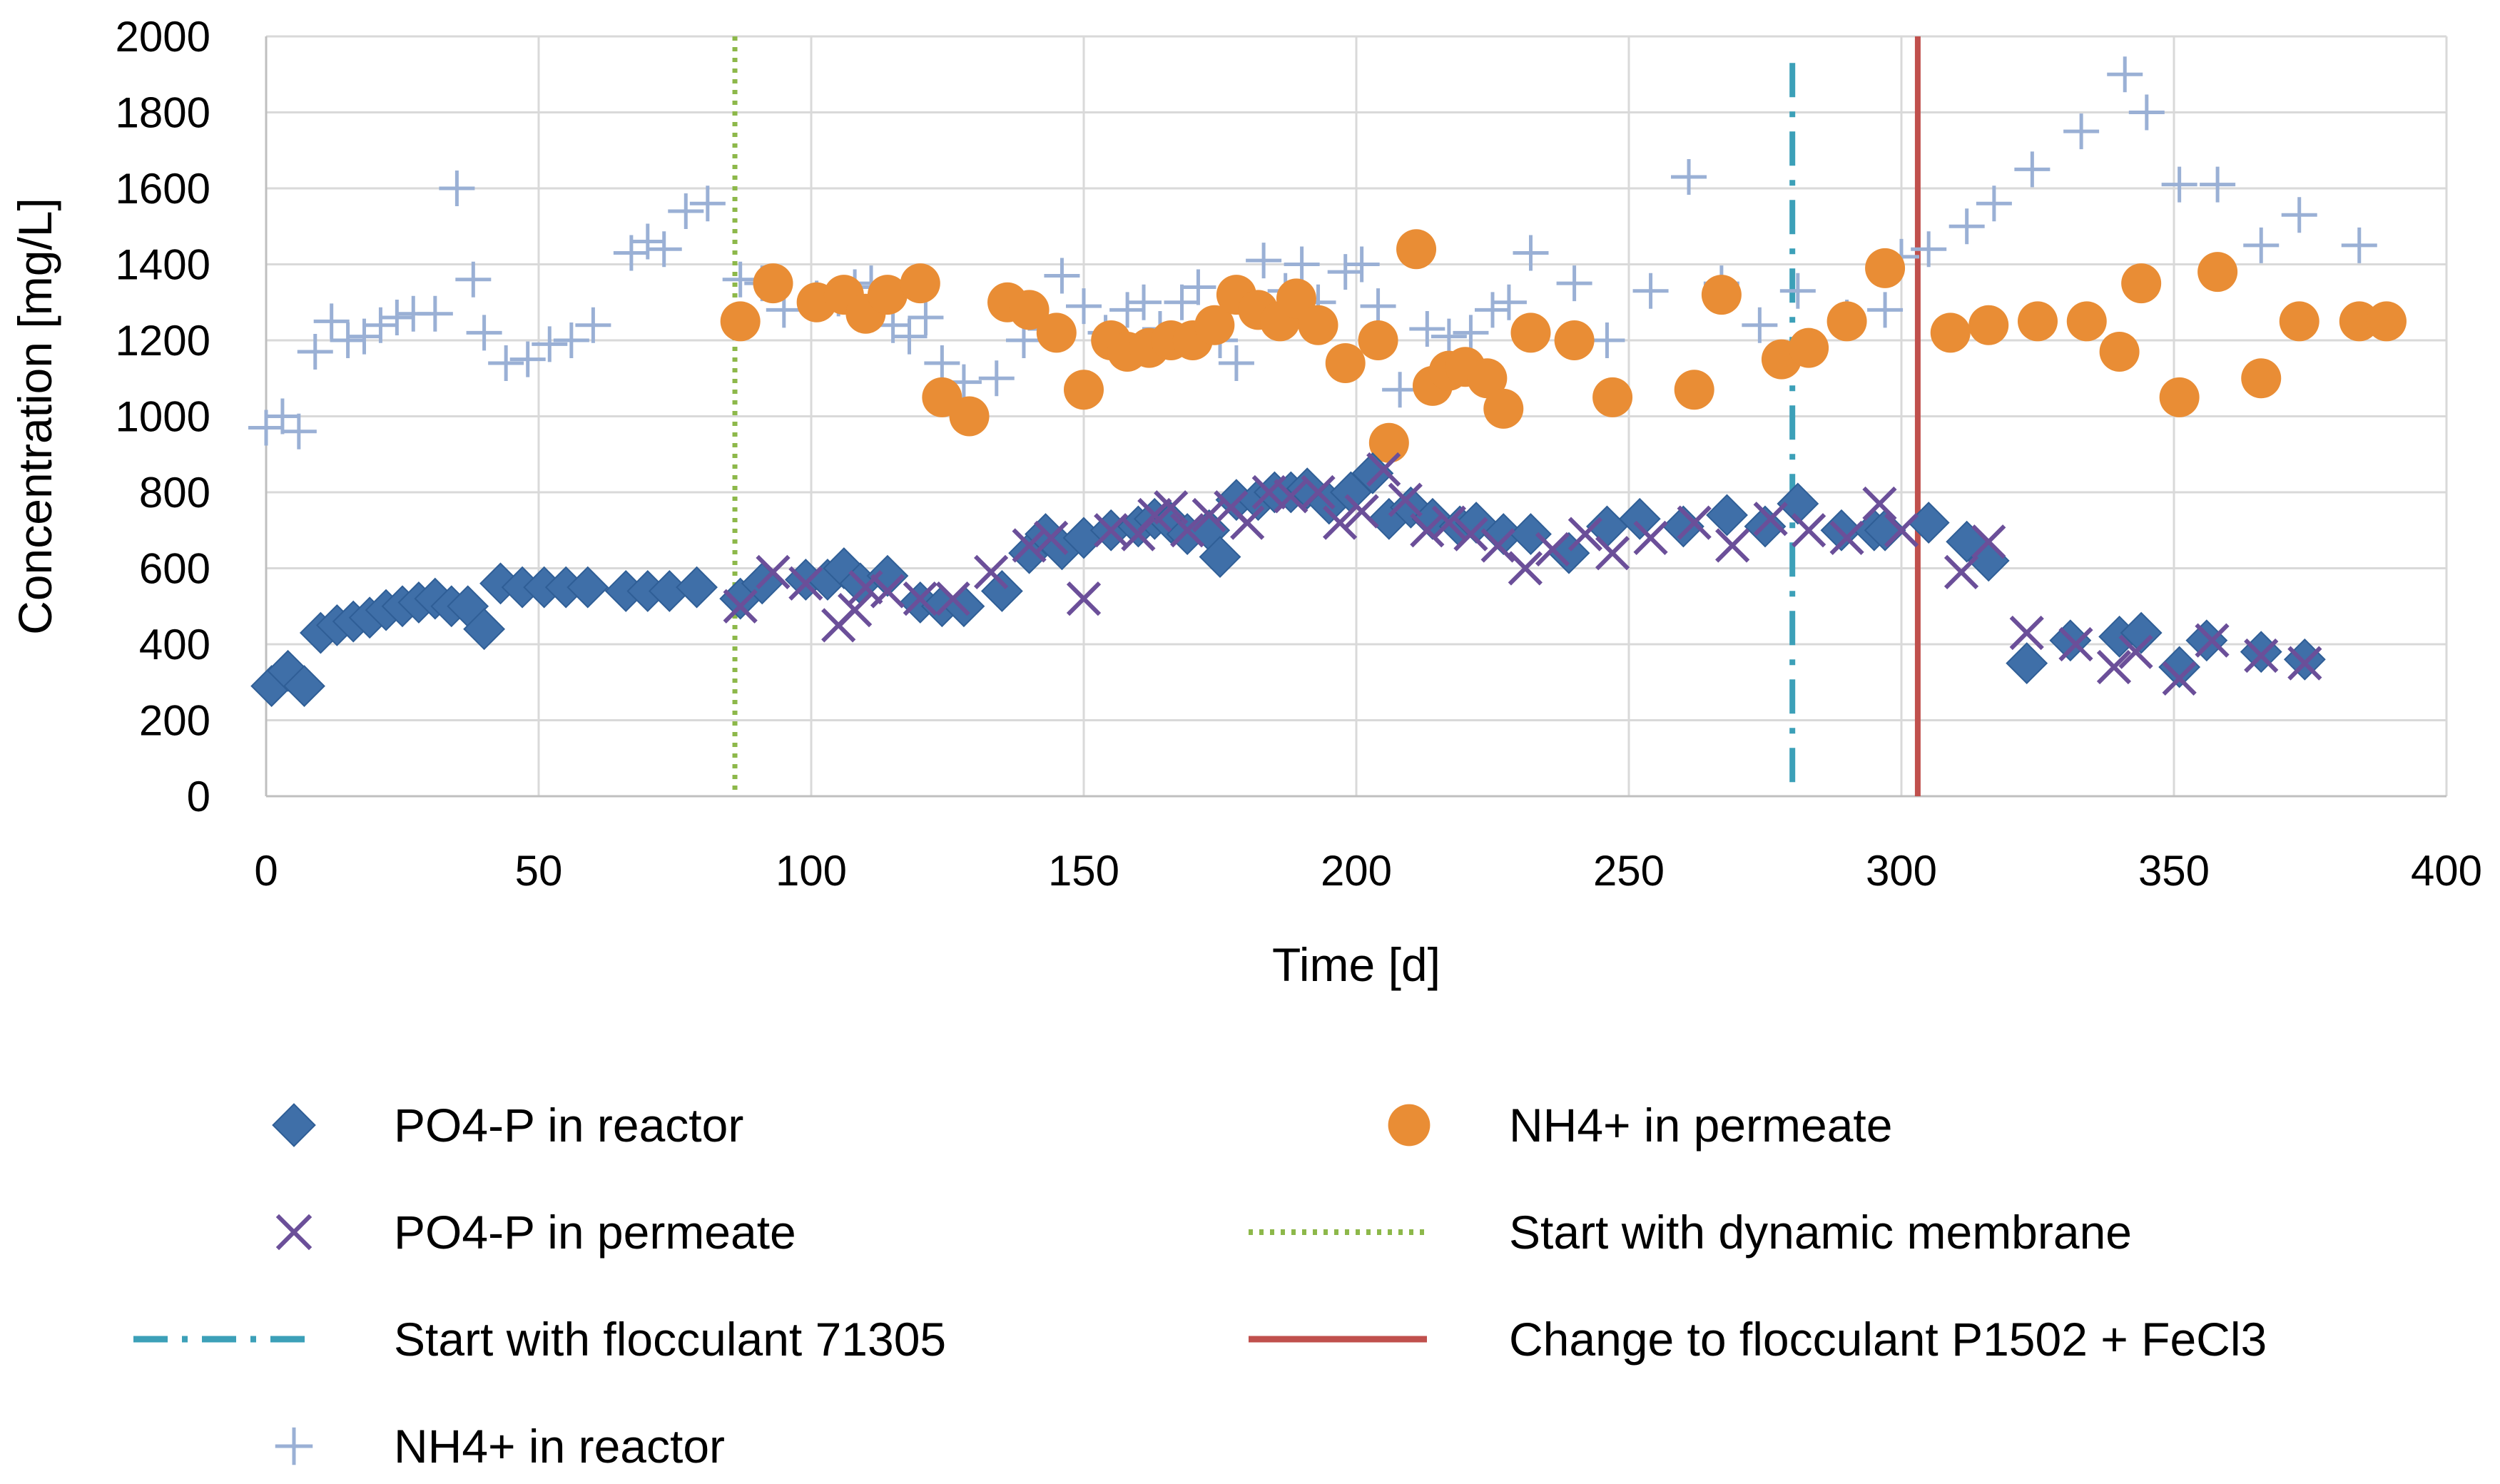 The height and width of the screenshot is (1484, 2500). What do you see at coordinates (539, 871) in the screenshot?
I see `x-tick-label: 50` at bounding box center [539, 871].